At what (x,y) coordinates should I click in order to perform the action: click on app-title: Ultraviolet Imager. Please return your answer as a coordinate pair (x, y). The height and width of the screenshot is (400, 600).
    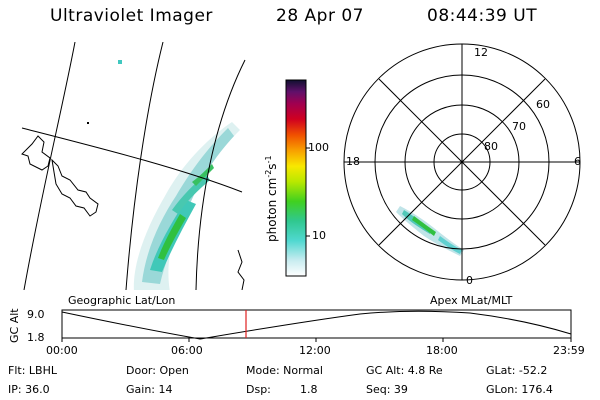
    Looking at the image, I should click on (131, 16).